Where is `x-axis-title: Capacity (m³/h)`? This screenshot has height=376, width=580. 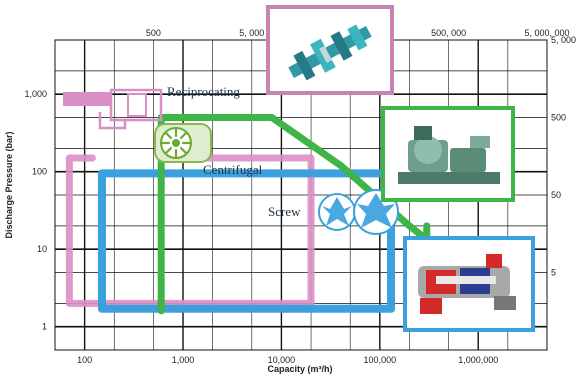
x-axis-title: Capacity (m³/h) is located at coordinates (299, 369).